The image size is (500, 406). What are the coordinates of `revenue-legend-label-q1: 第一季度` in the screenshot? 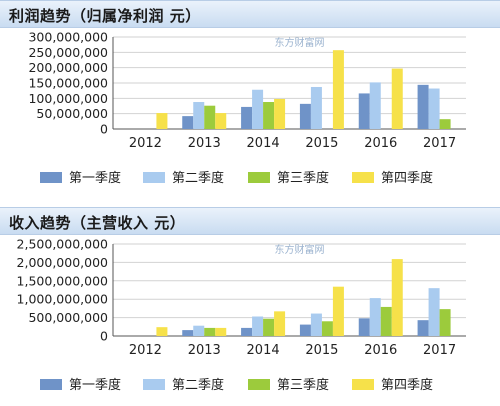 It's located at (95, 385).